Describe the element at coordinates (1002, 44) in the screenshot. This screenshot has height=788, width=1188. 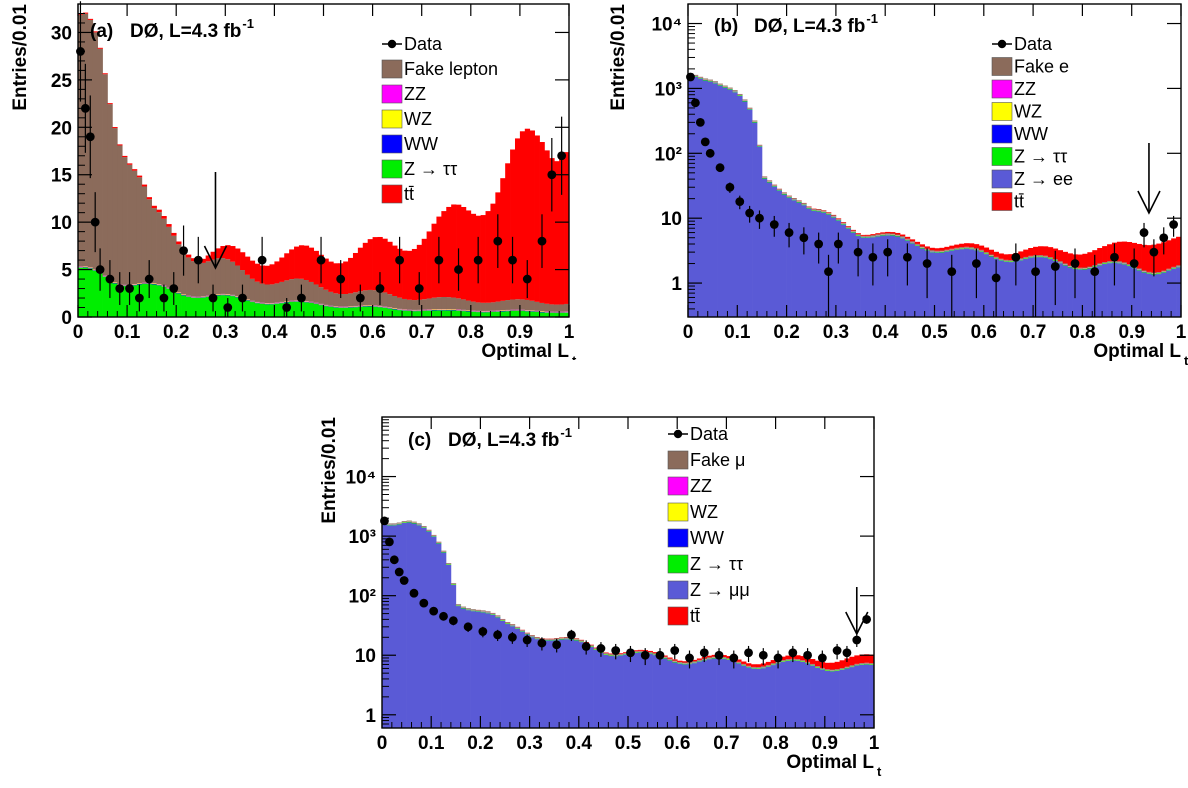
I see `legend-data-marker` at that location.